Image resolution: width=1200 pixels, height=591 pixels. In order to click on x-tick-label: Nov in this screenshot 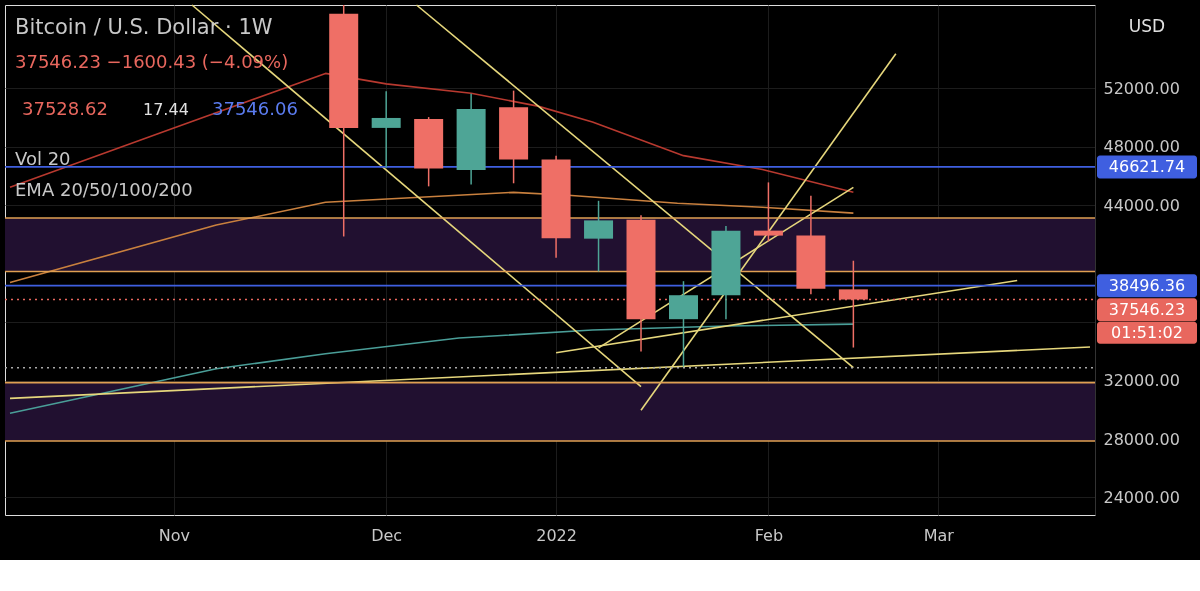, I will do `click(174, 535)`.